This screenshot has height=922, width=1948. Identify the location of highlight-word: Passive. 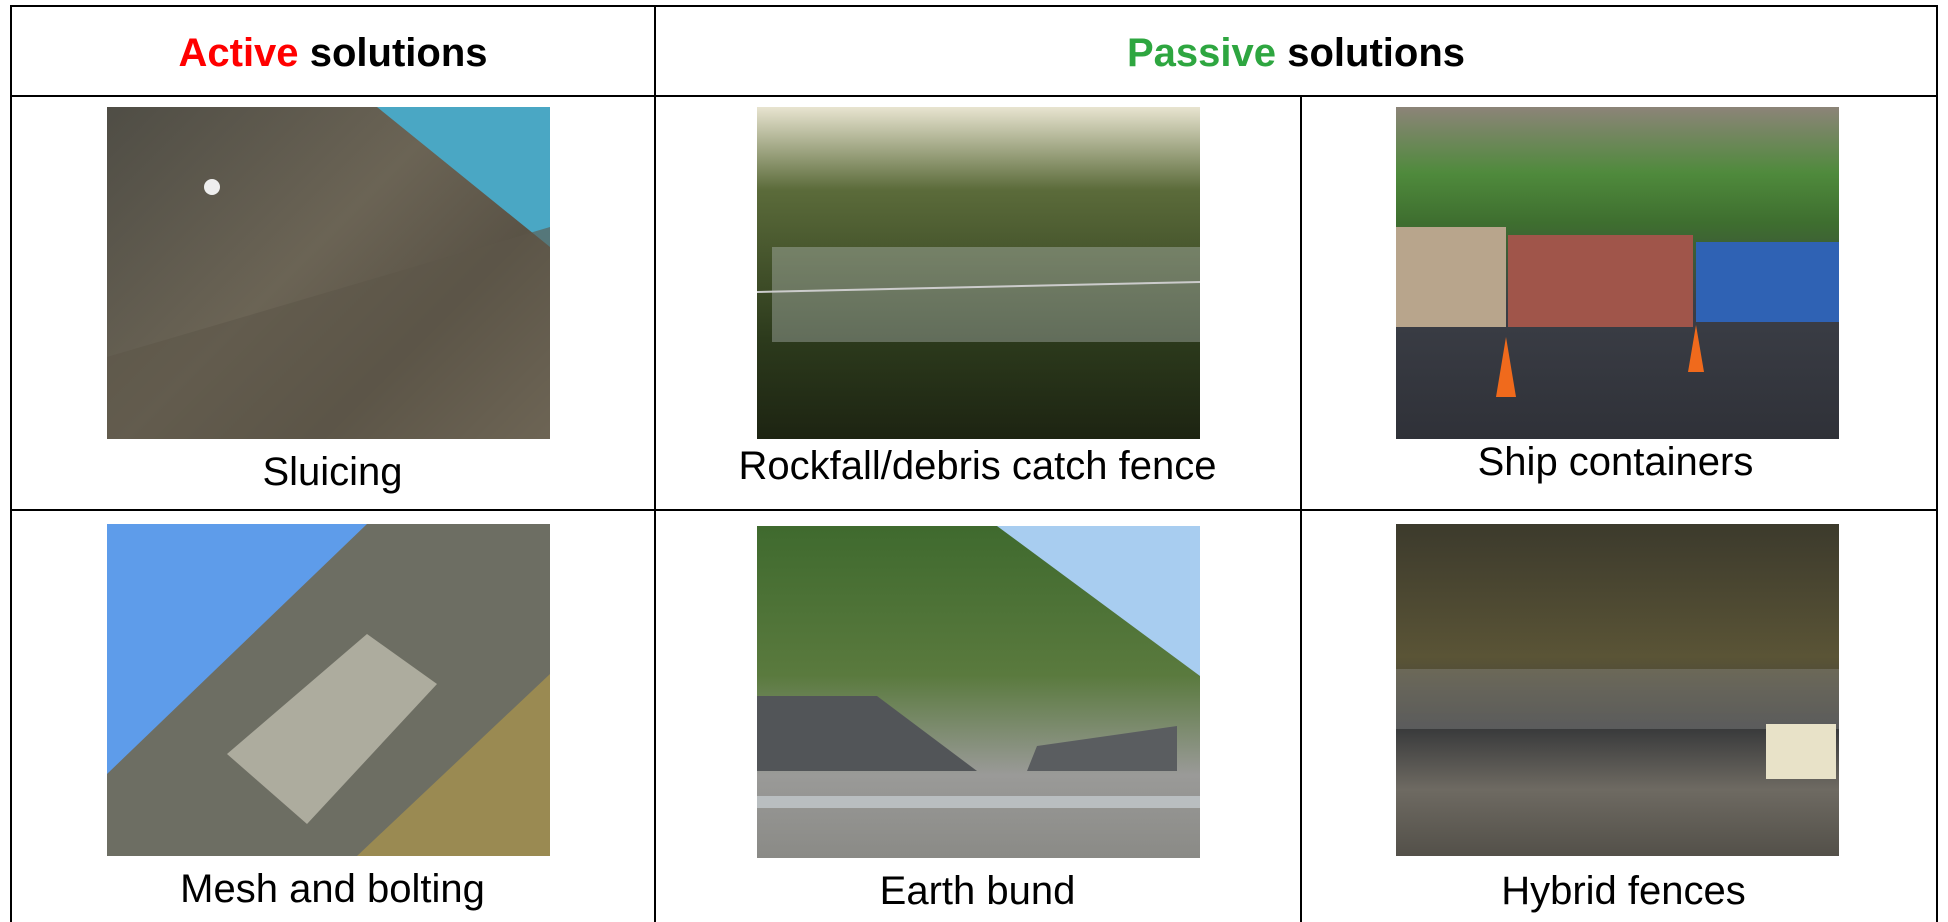
(1202, 52).